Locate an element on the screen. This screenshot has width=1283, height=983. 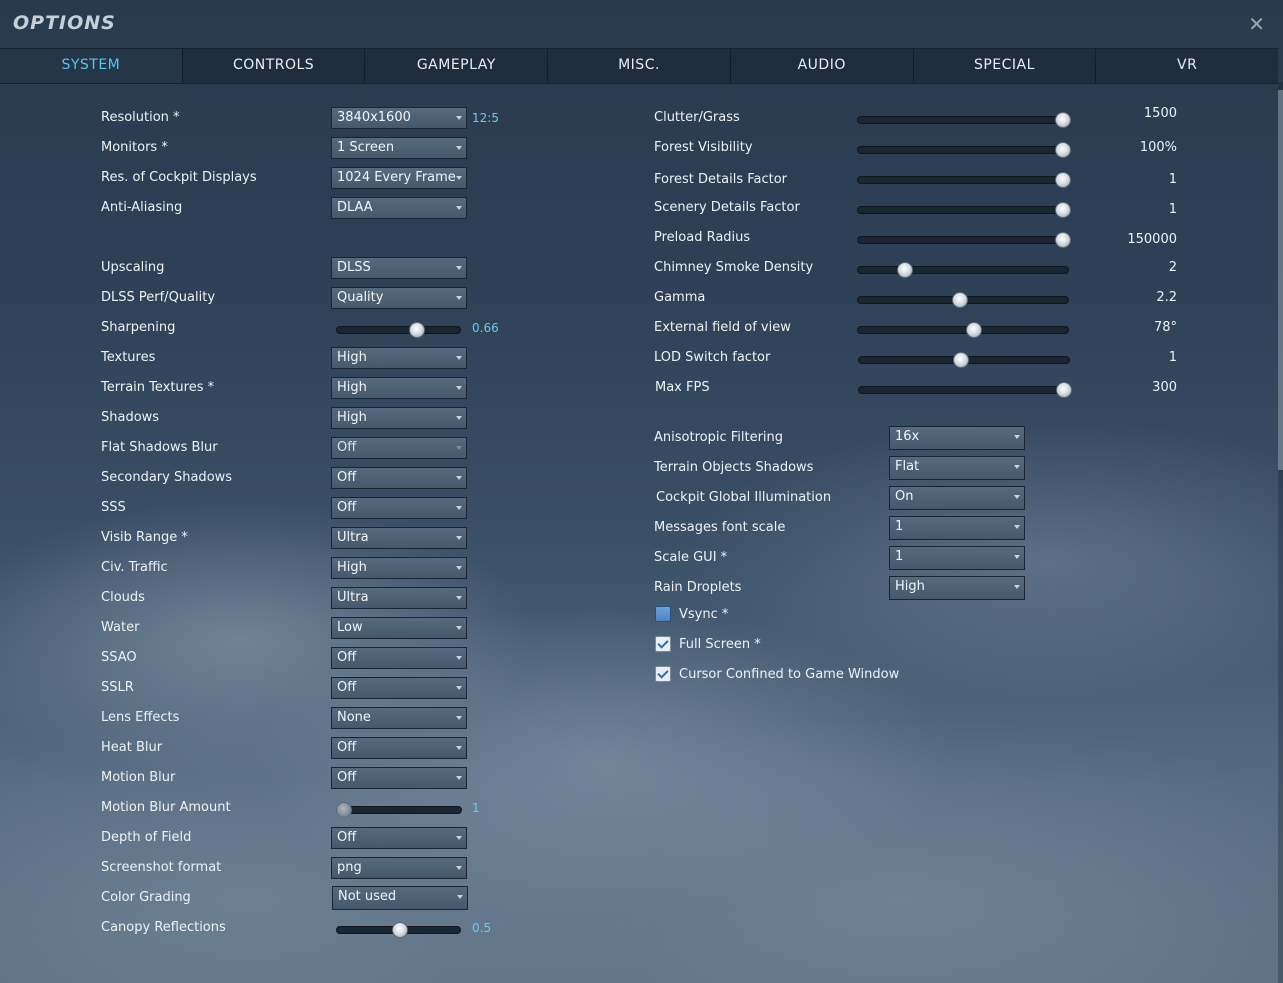
resolution-dropdown: 3840x1600 is located at coordinates (399, 118).